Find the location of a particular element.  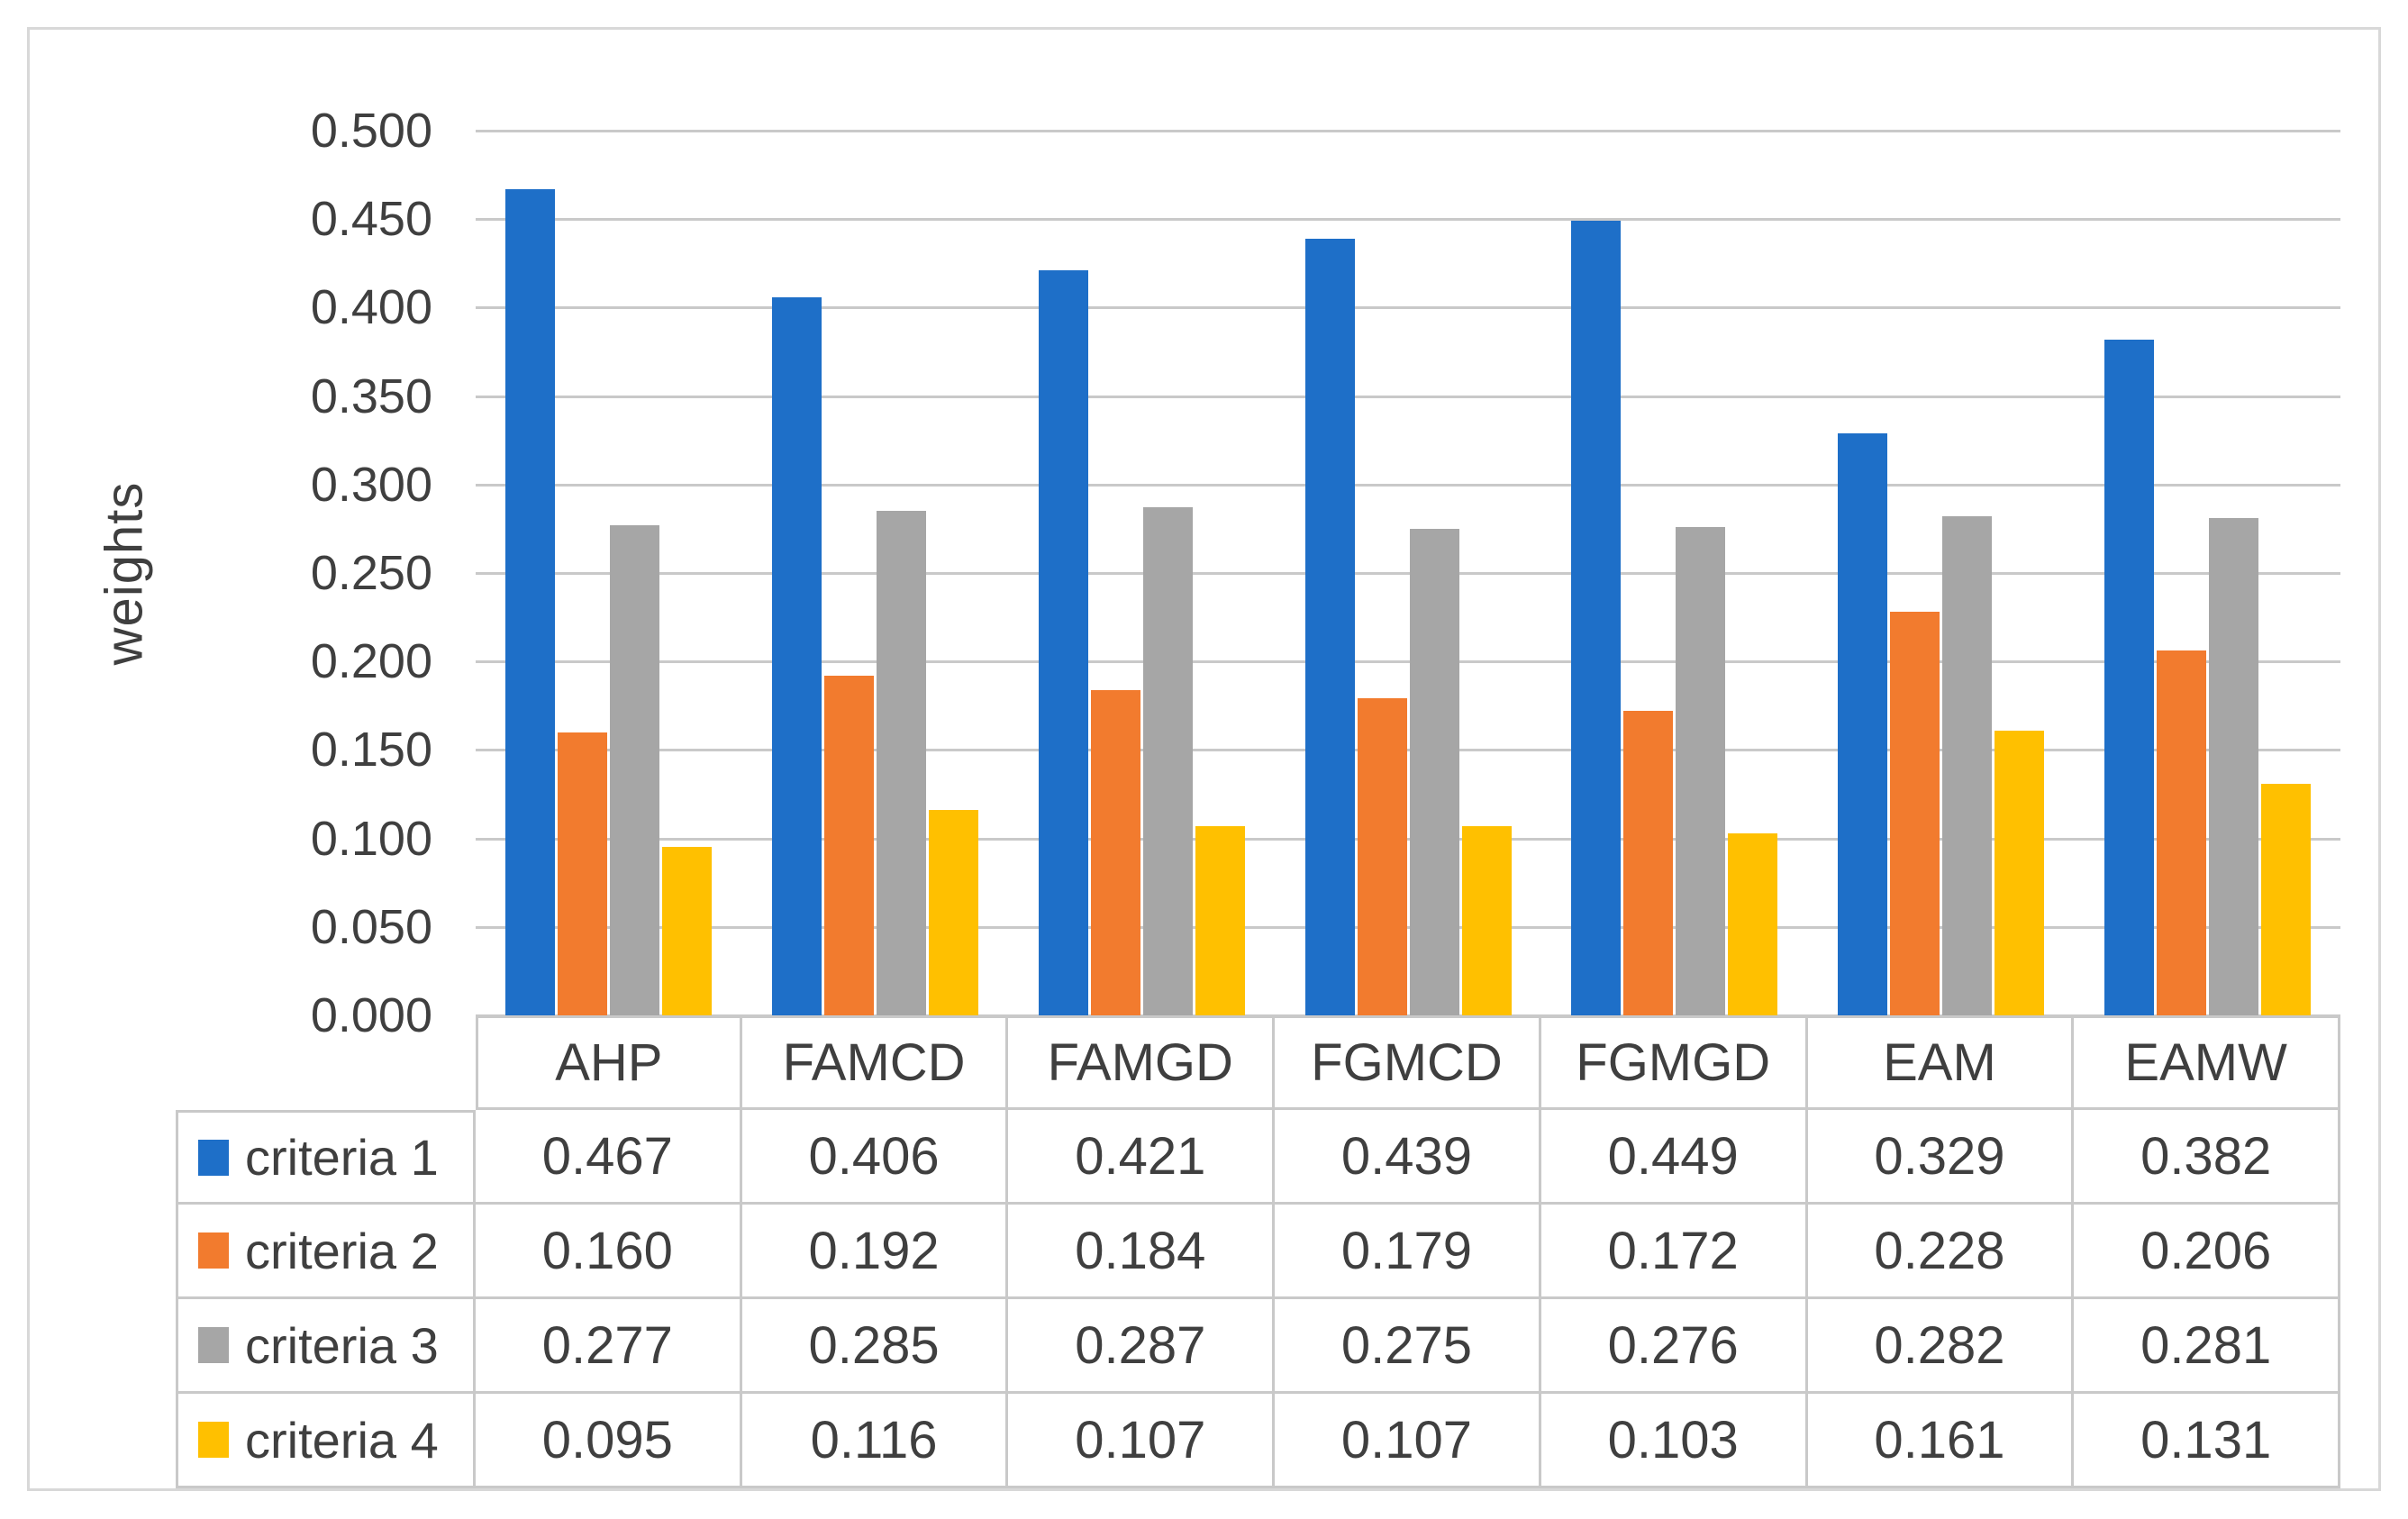

column-header-FAMCD: FAMCD is located at coordinates (875, 1062).